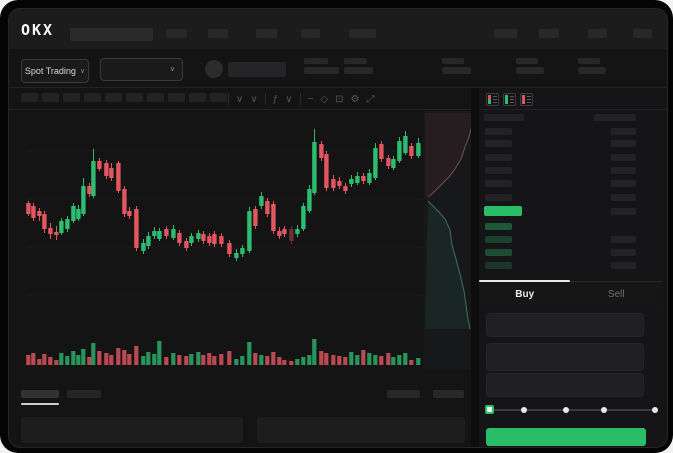  What do you see at coordinates (55, 71) in the screenshot?
I see `market-type-selector: Spot Trading ∨` at bounding box center [55, 71].